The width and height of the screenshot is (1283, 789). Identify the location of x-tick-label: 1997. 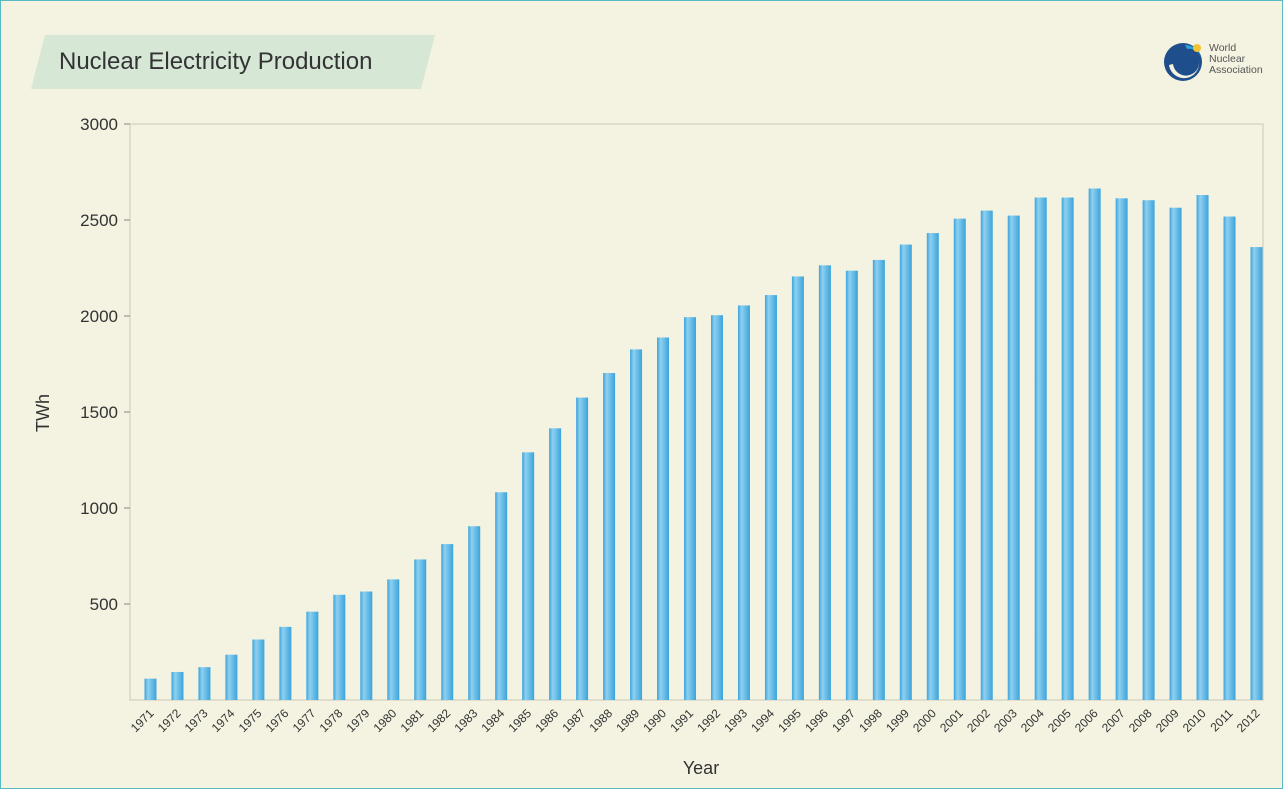
(843, 720).